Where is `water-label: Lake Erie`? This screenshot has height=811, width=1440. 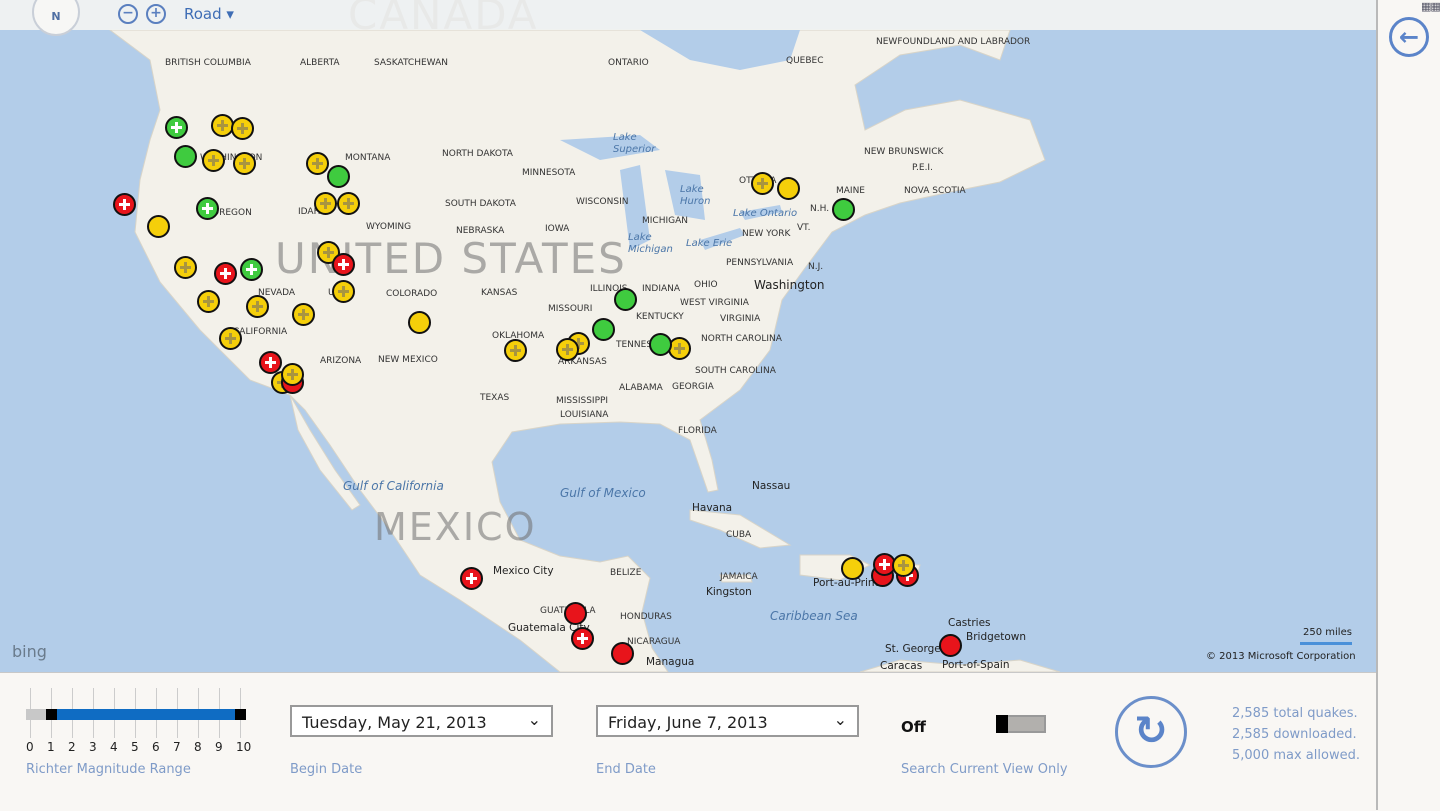
water-label: Lake Erie is located at coordinates (709, 243).